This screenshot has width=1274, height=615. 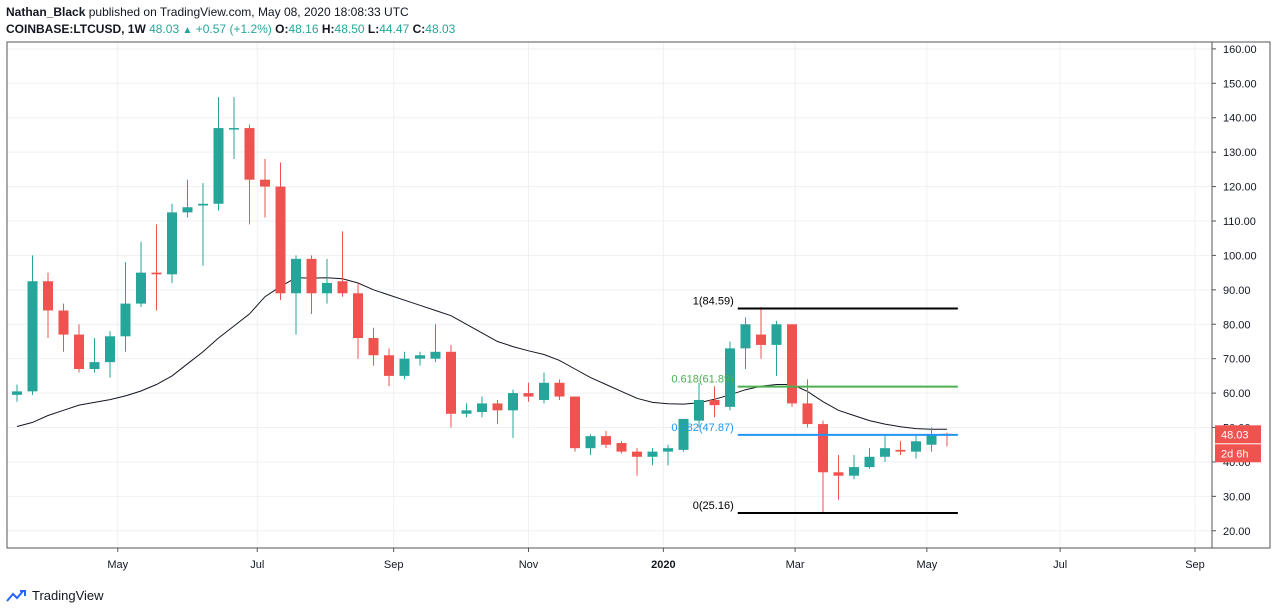 I want to click on low-label: L:, so click(x=373, y=29).